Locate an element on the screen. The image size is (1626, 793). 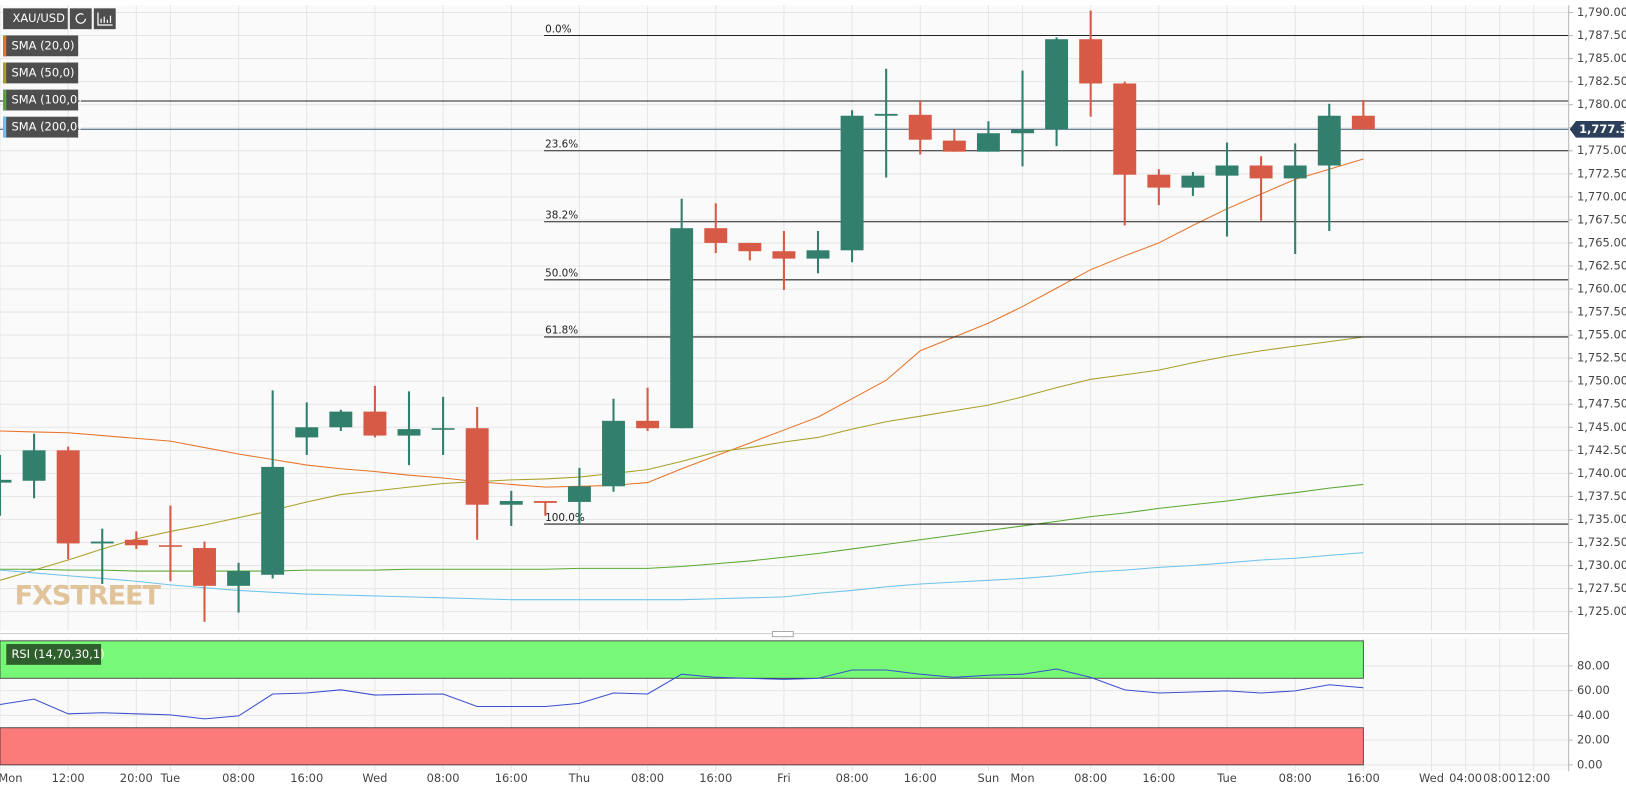
y-tick-label: 1,767.50 is located at coordinates (1601, 219).